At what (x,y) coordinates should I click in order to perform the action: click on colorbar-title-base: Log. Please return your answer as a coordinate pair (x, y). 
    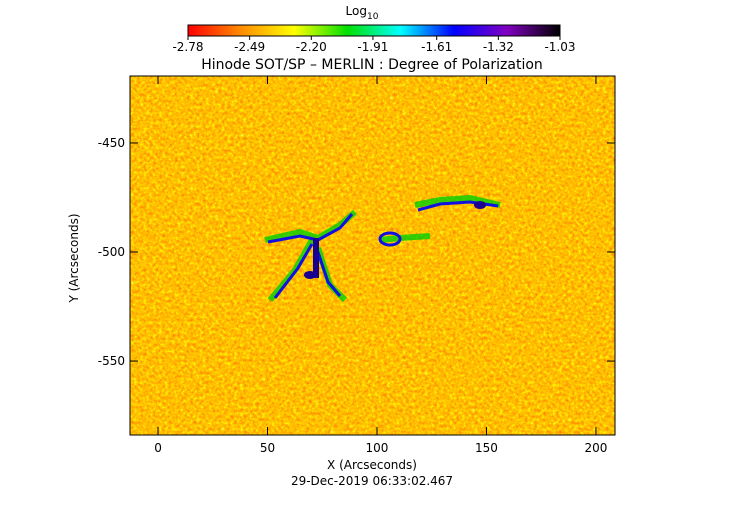
    Looking at the image, I should click on (356, 11).